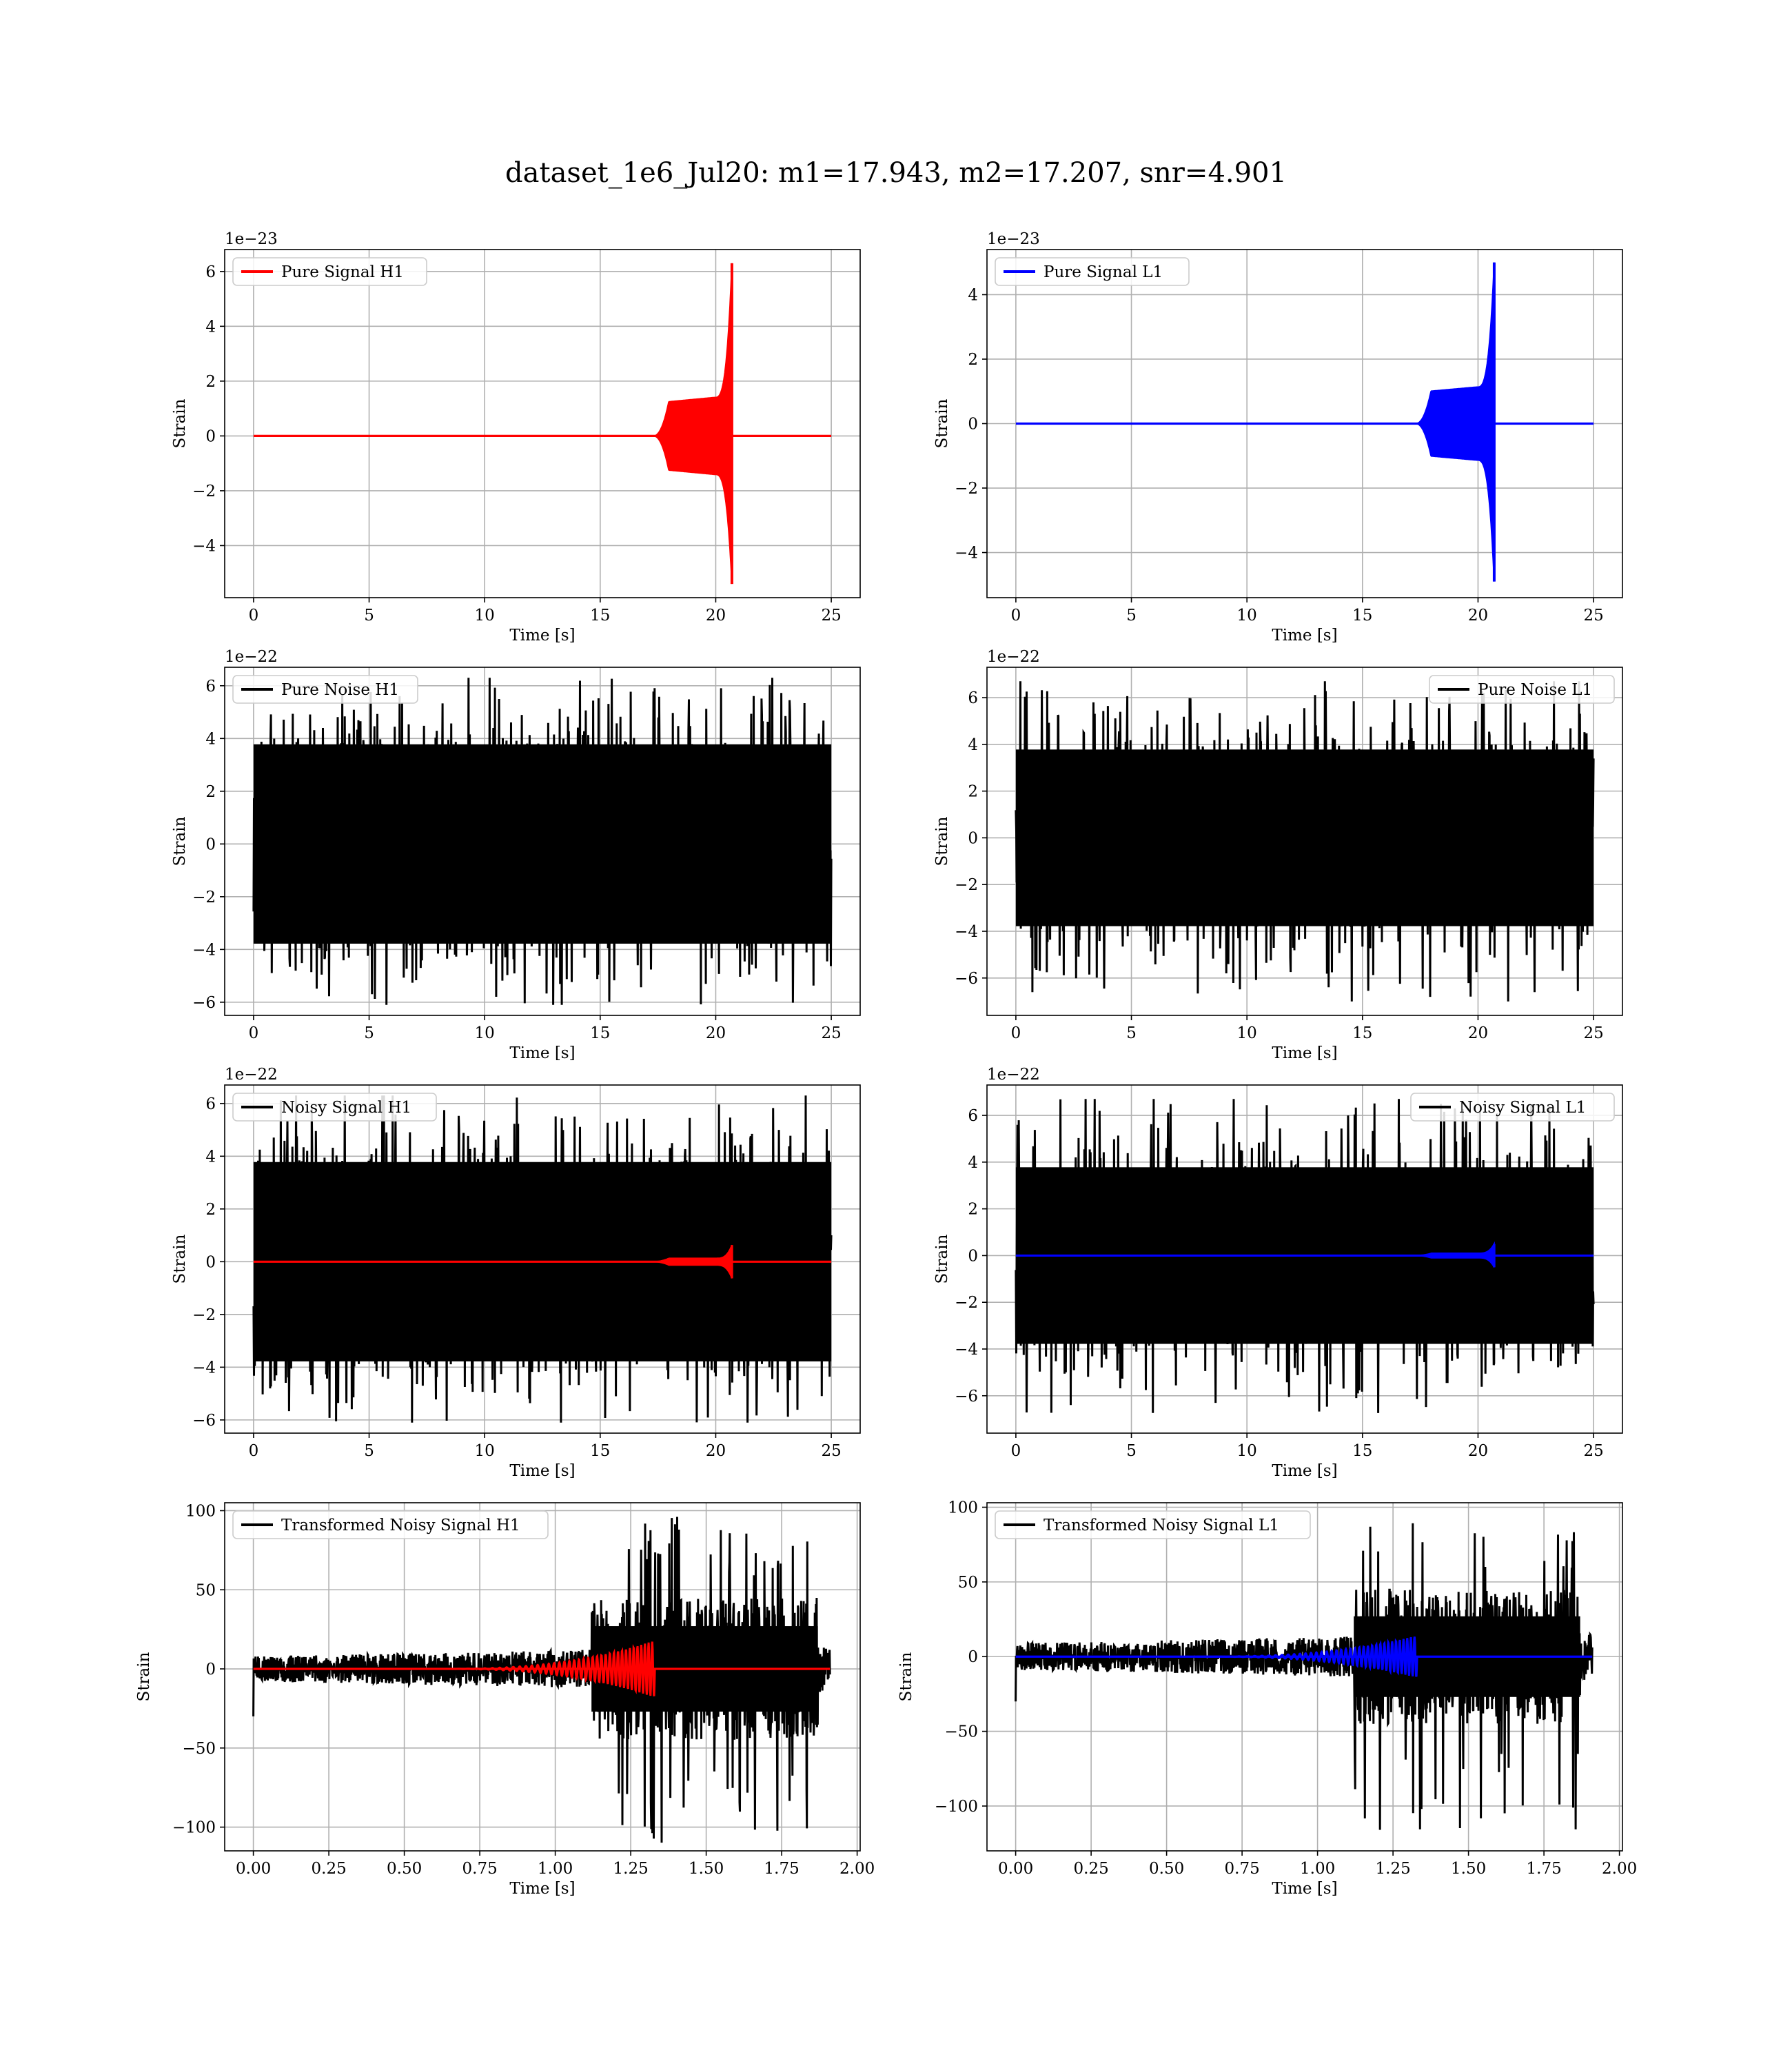  Describe the element at coordinates (369, 616) in the screenshot. I see `x-tick-label: 5` at that location.